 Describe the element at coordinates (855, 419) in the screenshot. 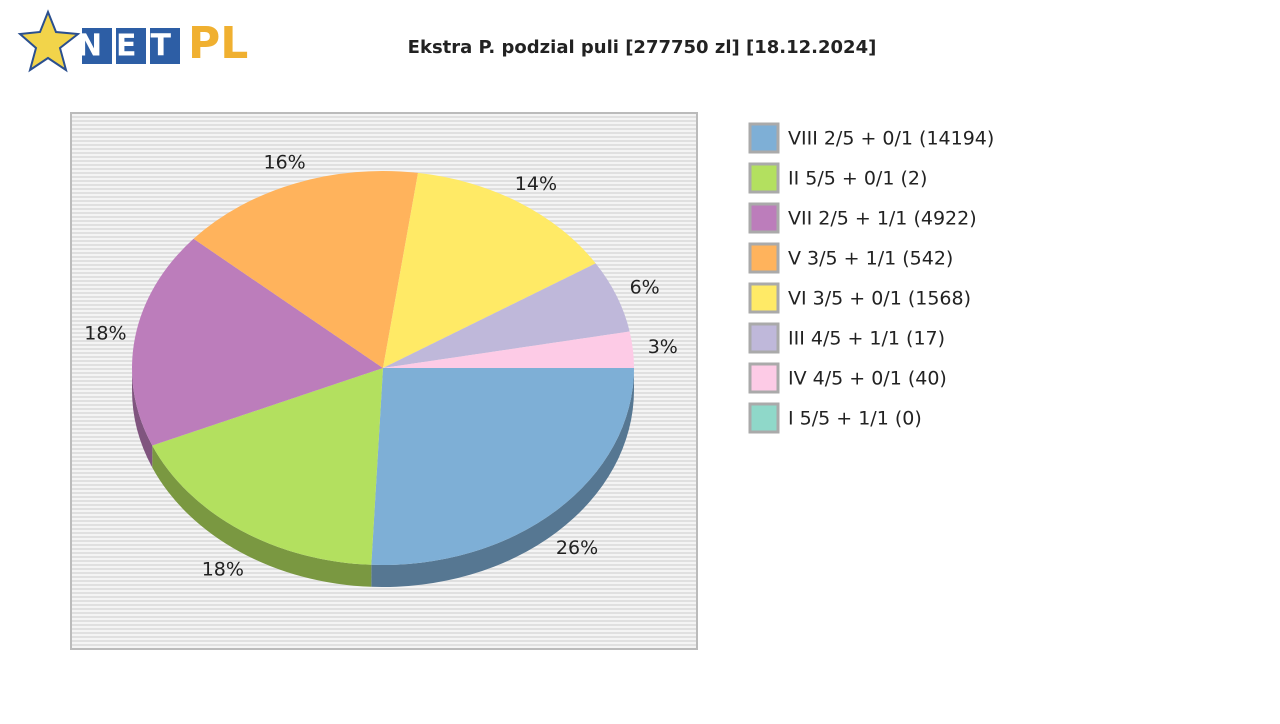

I see `legend-label: I 5/5 + 1/1 (0)` at that location.